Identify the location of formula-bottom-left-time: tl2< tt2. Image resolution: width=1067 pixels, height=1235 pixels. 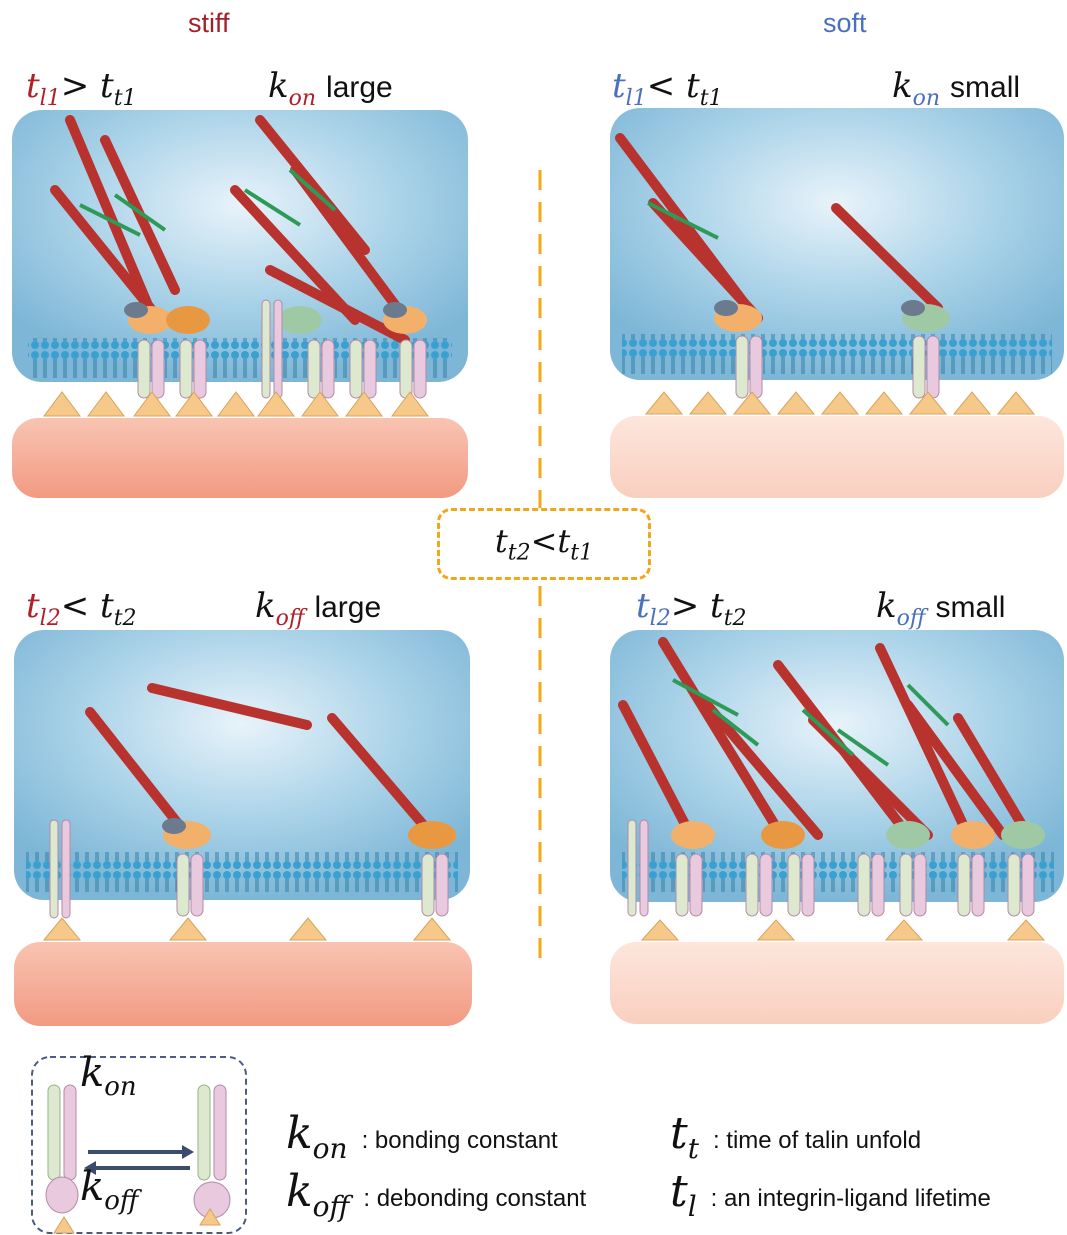
(81, 608).